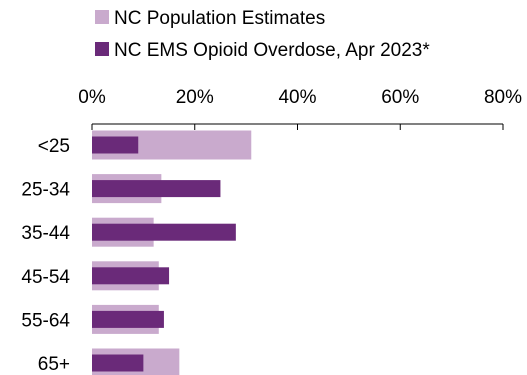 This screenshot has width=527, height=375. What do you see at coordinates (297, 97) in the screenshot?
I see `x-tick-label: 40%` at bounding box center [297, 97].